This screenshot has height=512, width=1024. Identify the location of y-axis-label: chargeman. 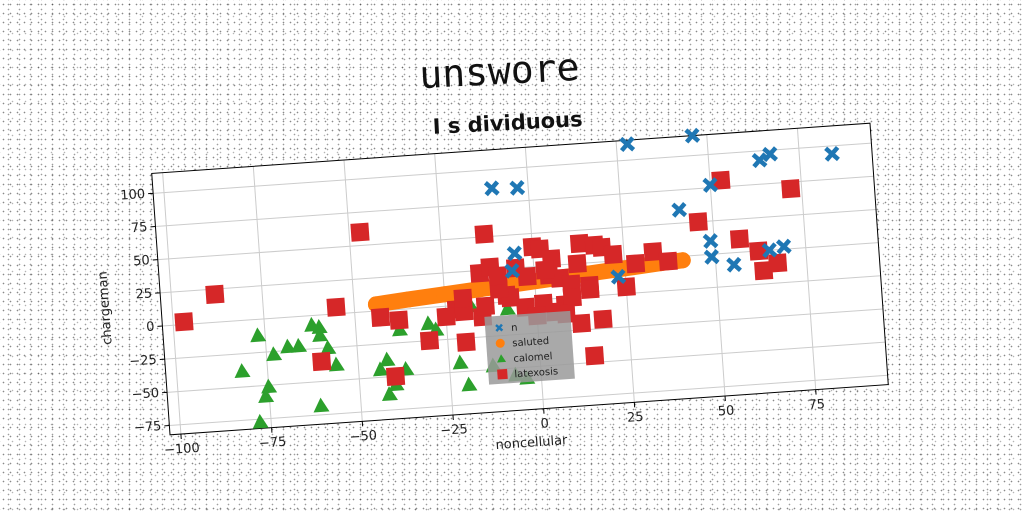
(105, 308).